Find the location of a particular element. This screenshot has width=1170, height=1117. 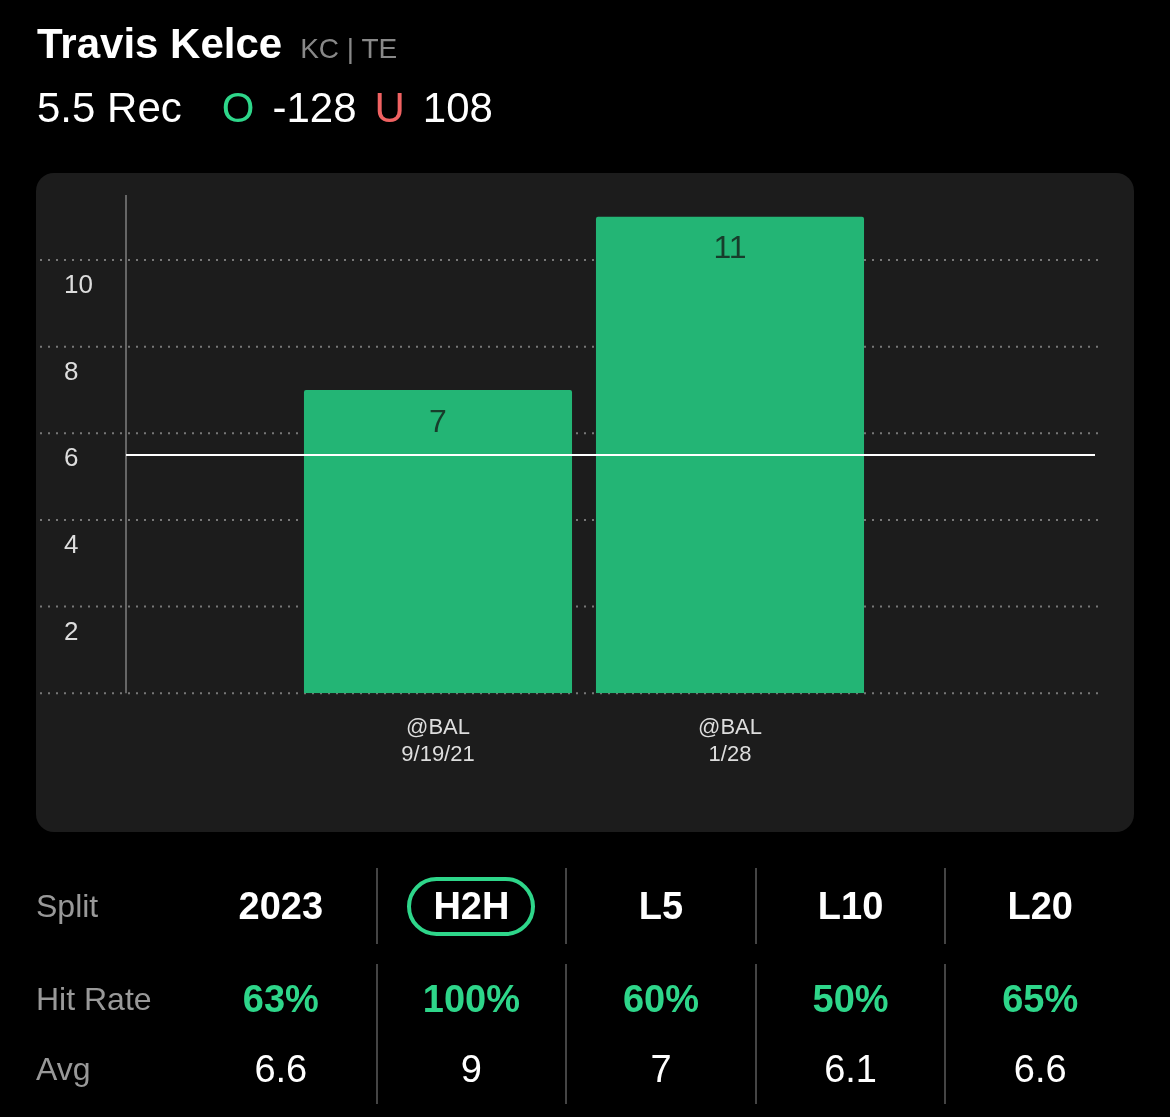

text: L10 is located at coordinates (849, 906).